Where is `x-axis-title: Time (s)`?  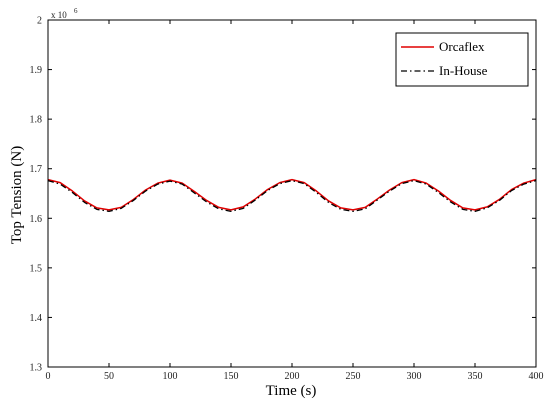 x-axis-title: Time (s) is located at coordinates (291, 391).